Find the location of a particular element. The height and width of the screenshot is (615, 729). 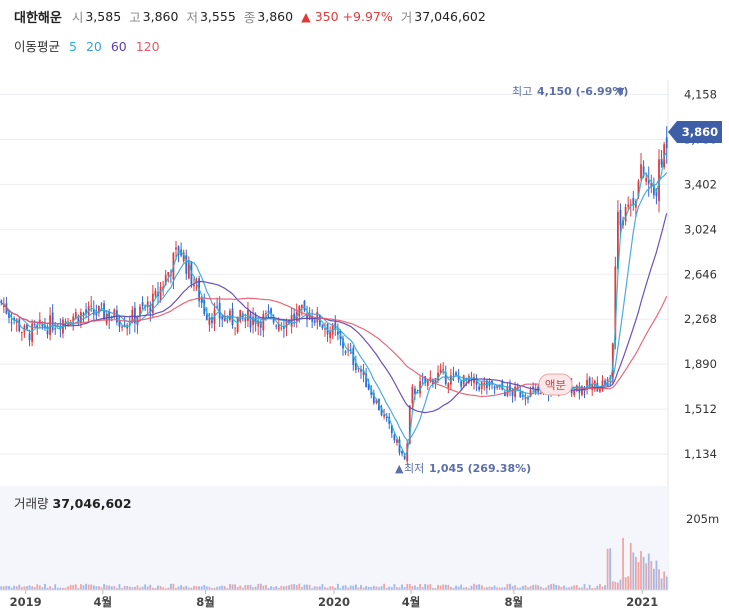

x-tick-label: 2020 is located at coordinates (334, 602).